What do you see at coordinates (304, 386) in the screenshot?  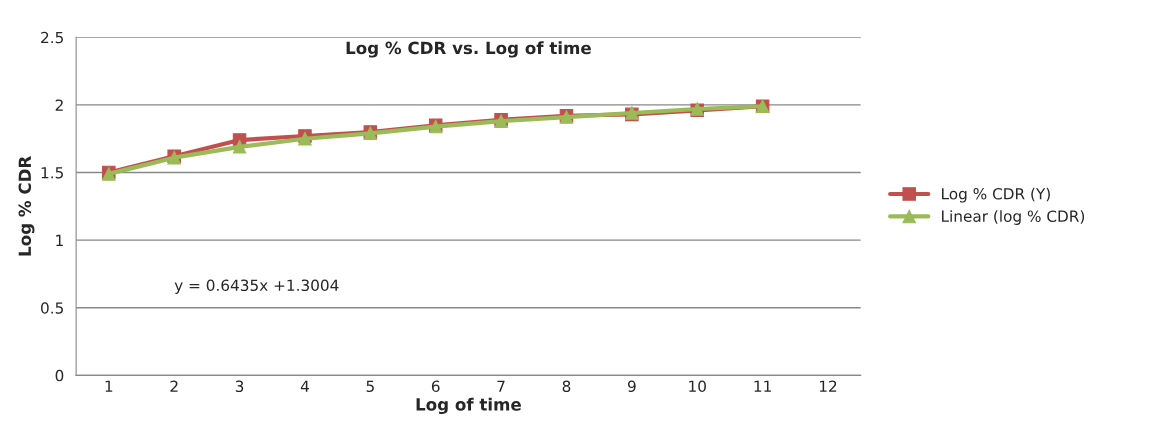 I see `x-tick-label: 4` at bounding box center [304, 386].